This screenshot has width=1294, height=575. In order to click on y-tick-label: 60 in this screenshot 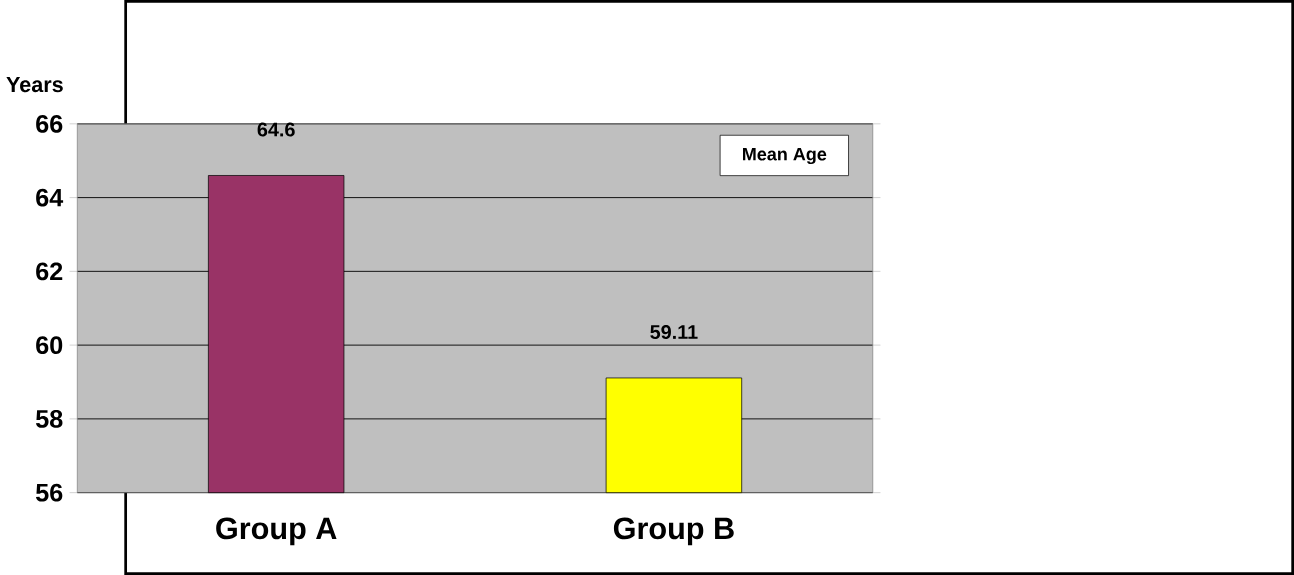, I will do `click(49, 345)`.